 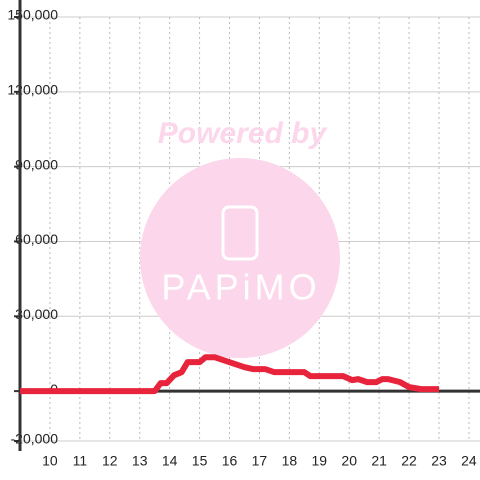 What do you see at coordinates (36, 314) in the screenshot?
I see `y-tick-label: 30,000` at bounding box center [36, 314].